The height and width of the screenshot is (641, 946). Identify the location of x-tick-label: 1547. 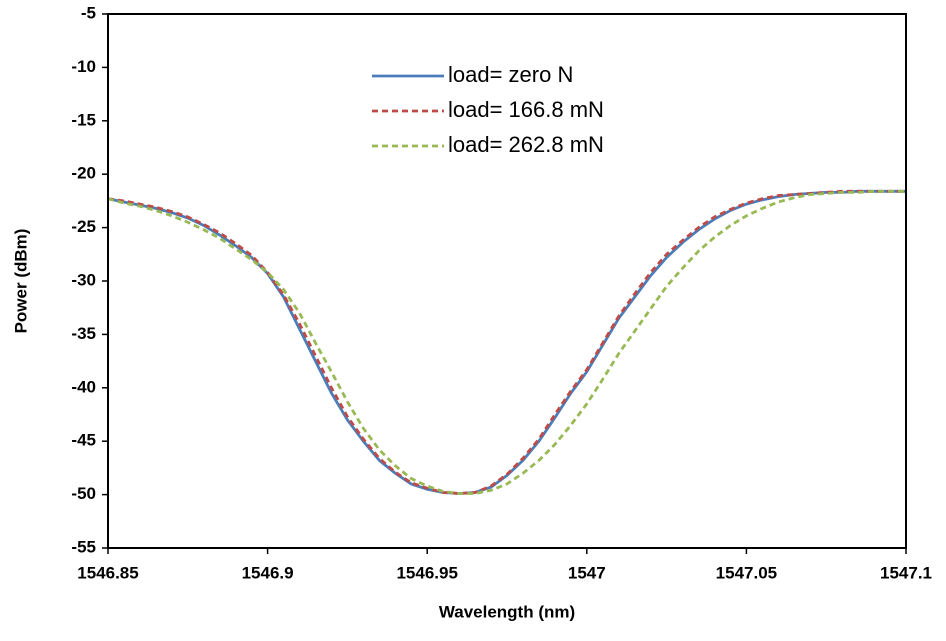
(587, 572).